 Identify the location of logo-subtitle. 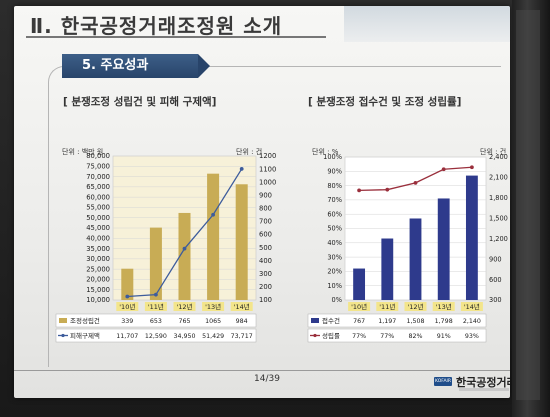
(484, 389).